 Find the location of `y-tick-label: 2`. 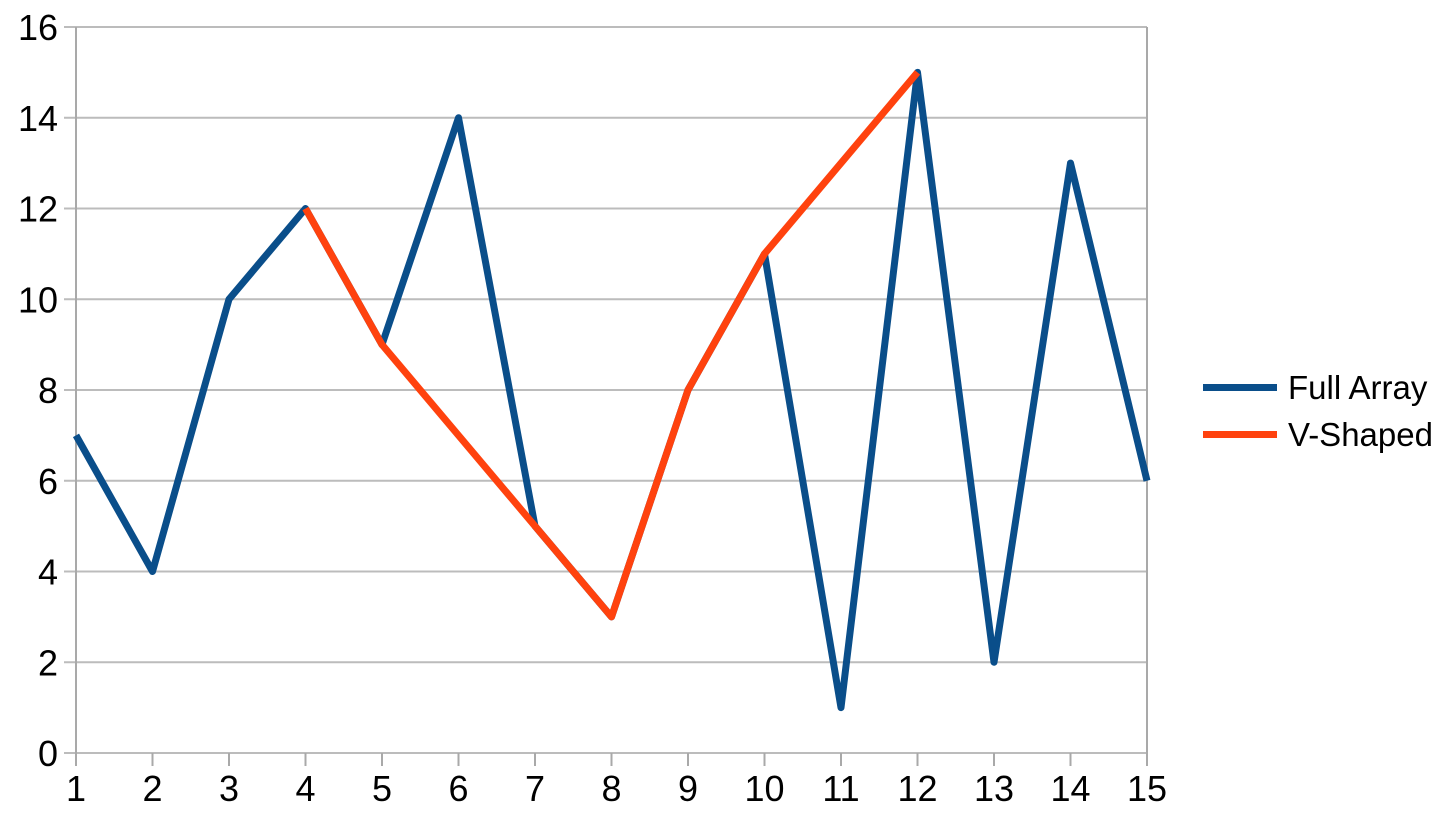

y-tick-label: 2 is located at coordinates (48, 662).